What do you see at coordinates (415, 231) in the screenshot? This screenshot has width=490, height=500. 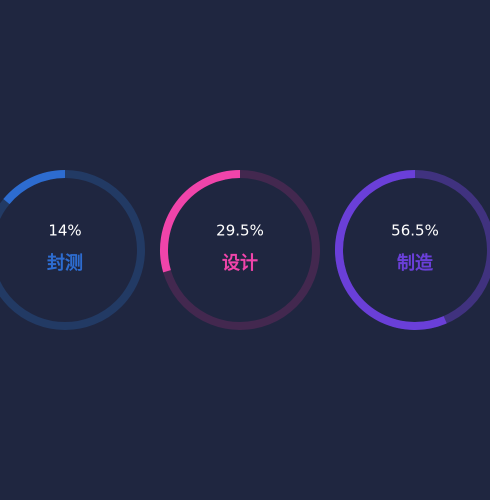 I see `value-label: 56.5%` at bounding box center [415, 231].